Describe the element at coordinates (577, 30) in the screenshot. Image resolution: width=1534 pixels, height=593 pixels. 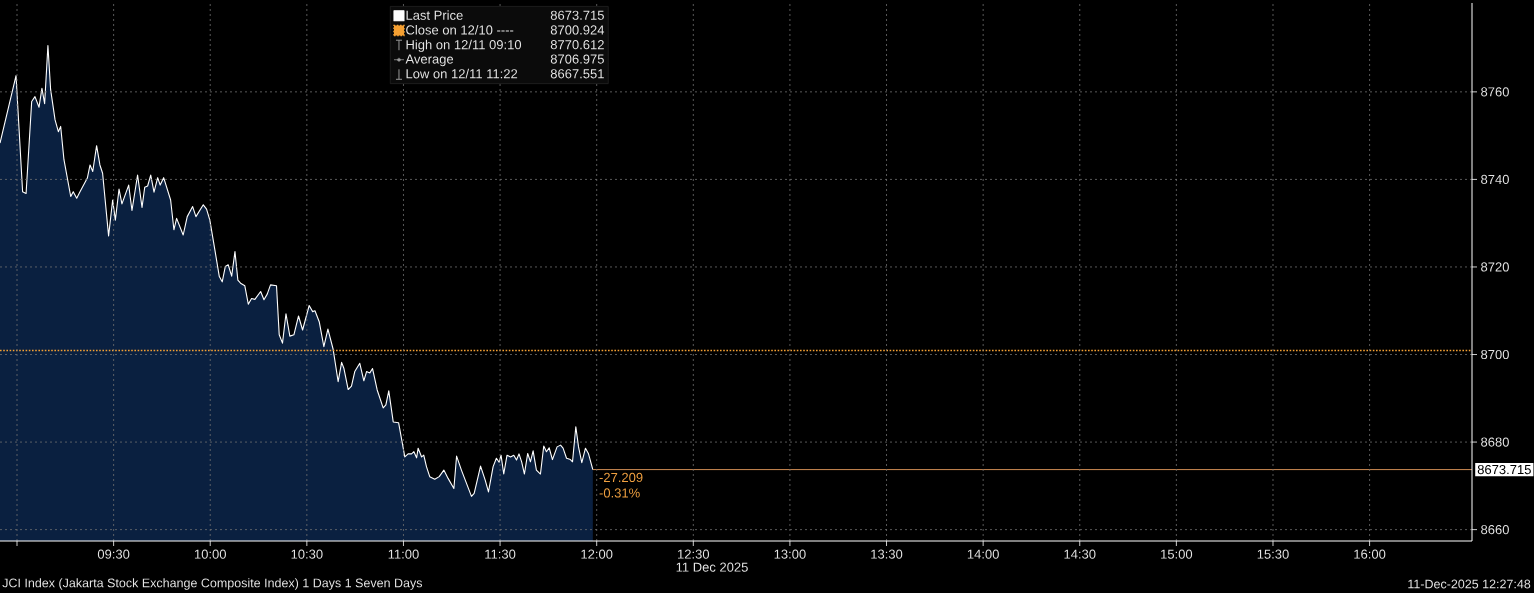
I see `annotation: 8700.924` at that location.